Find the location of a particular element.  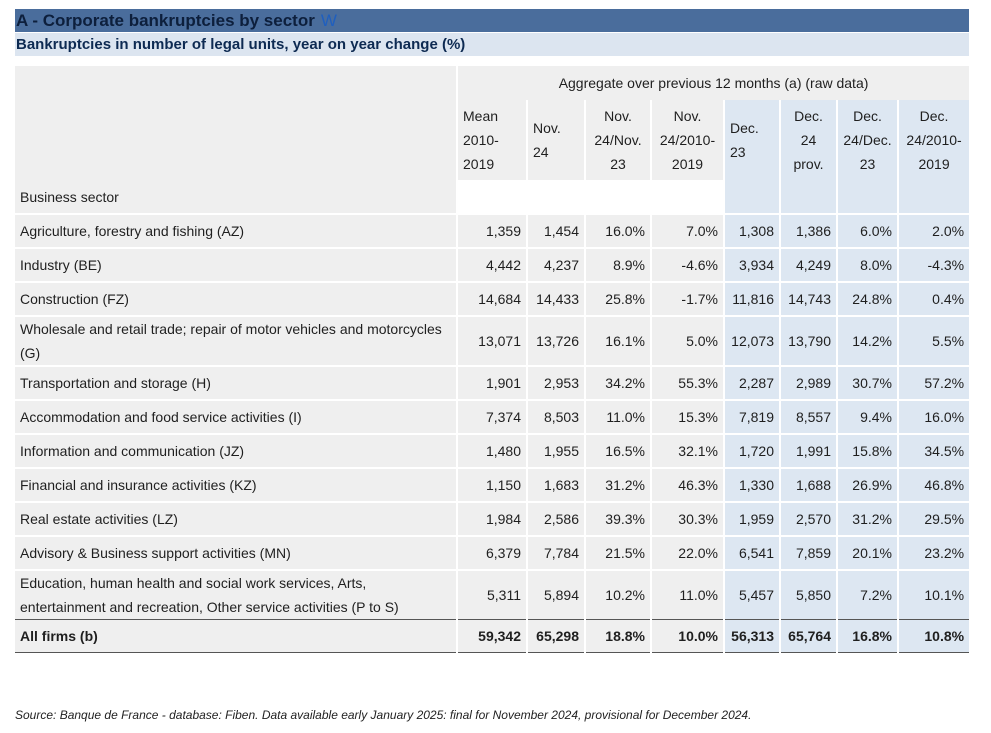

value-cell: 1,480 is located at coordinates (491, 450).